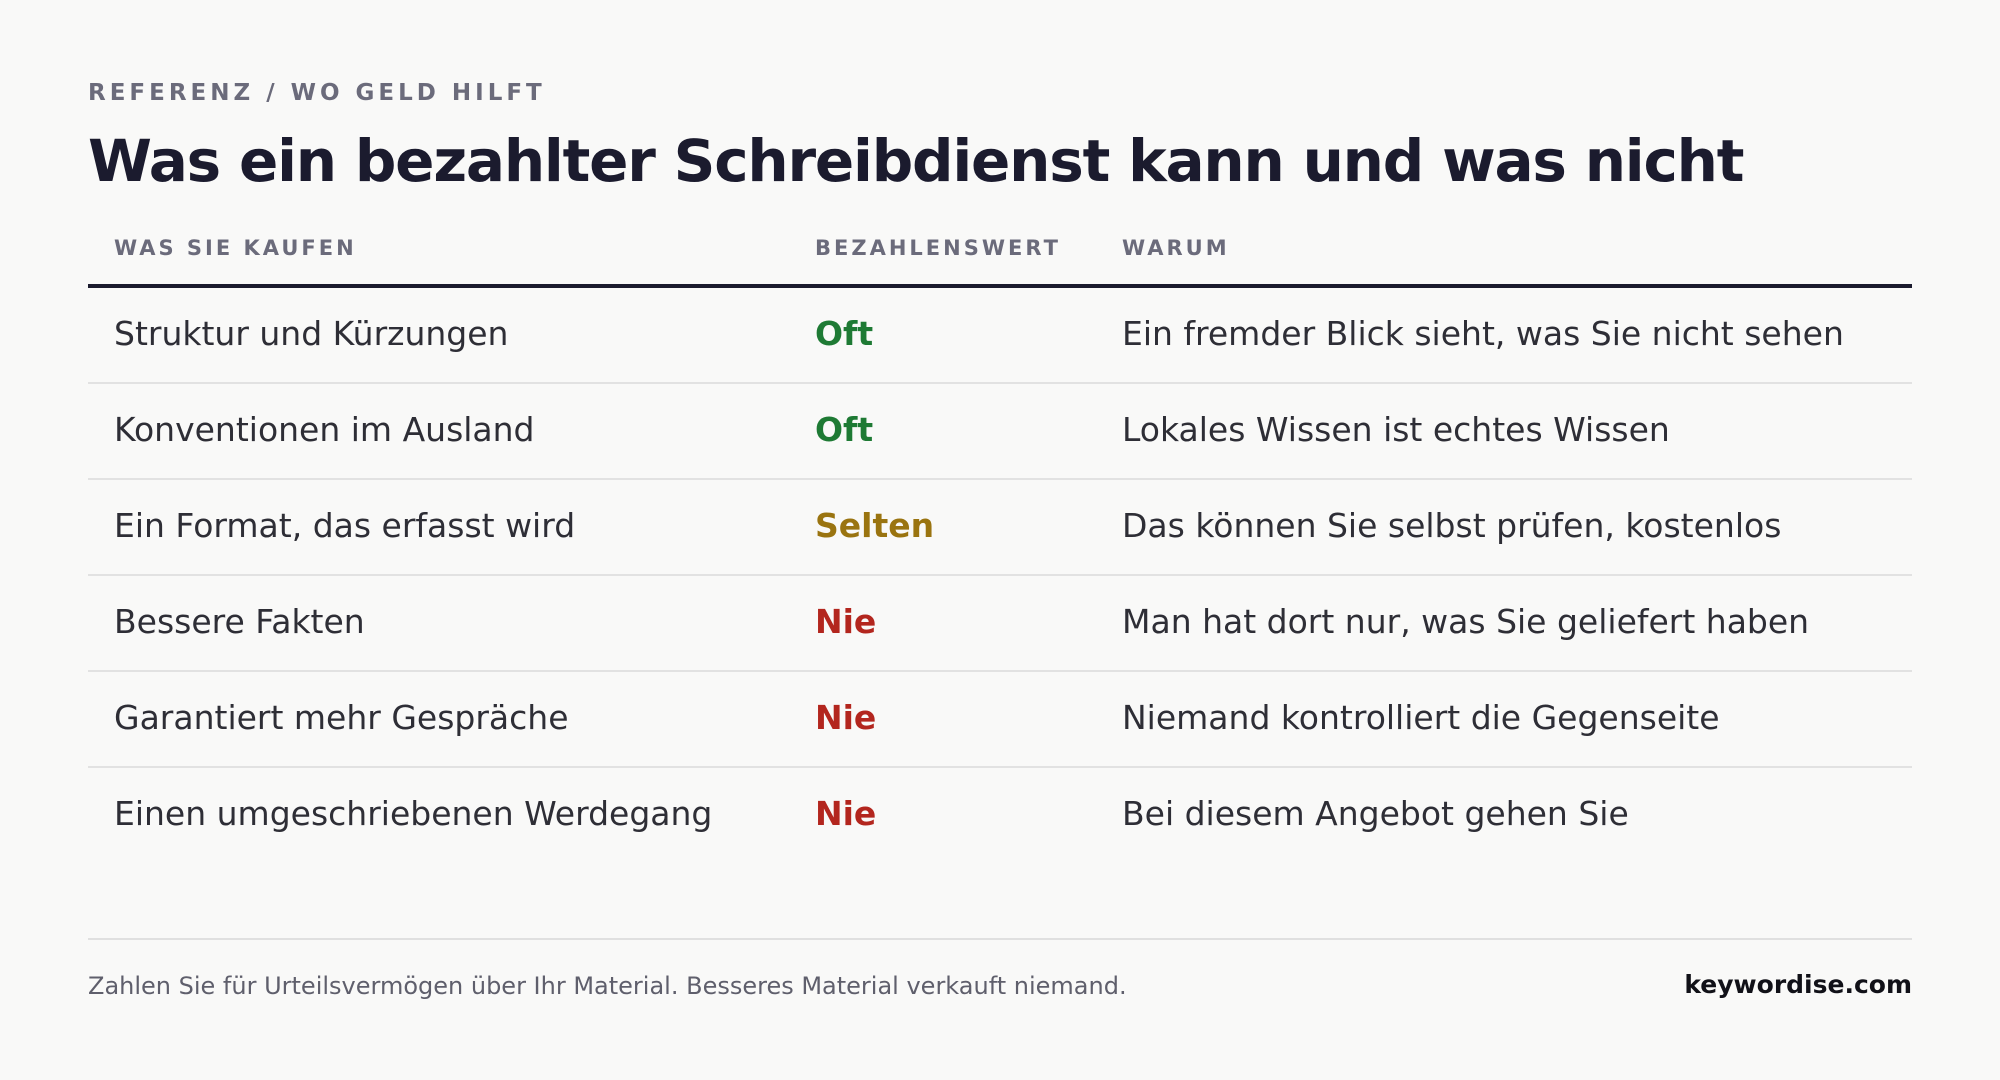 The image size is (2000, 1080). What do you see at coordinates (239, 621) in the screenshot?
I see `cell-item: Bessere Fakten` at bounding box center [239, 621].